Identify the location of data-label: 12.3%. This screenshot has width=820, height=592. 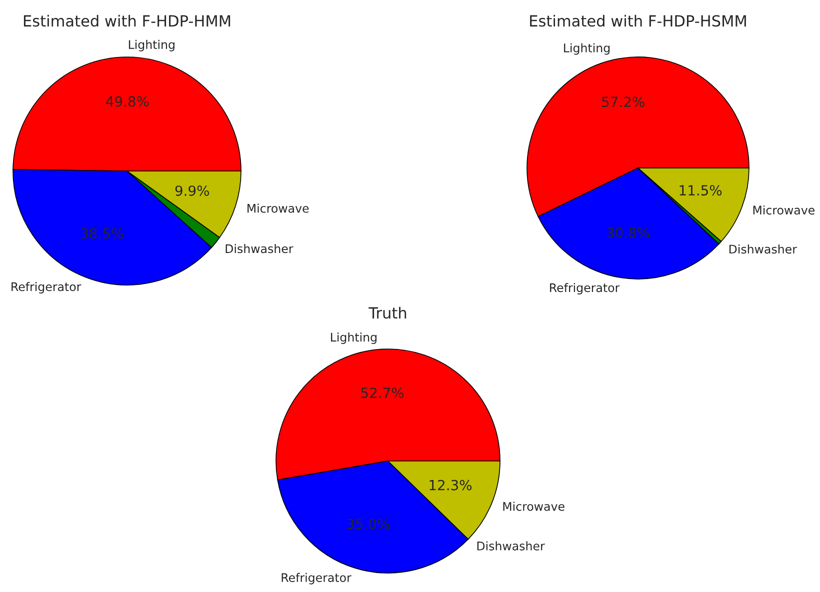
(451, 485).